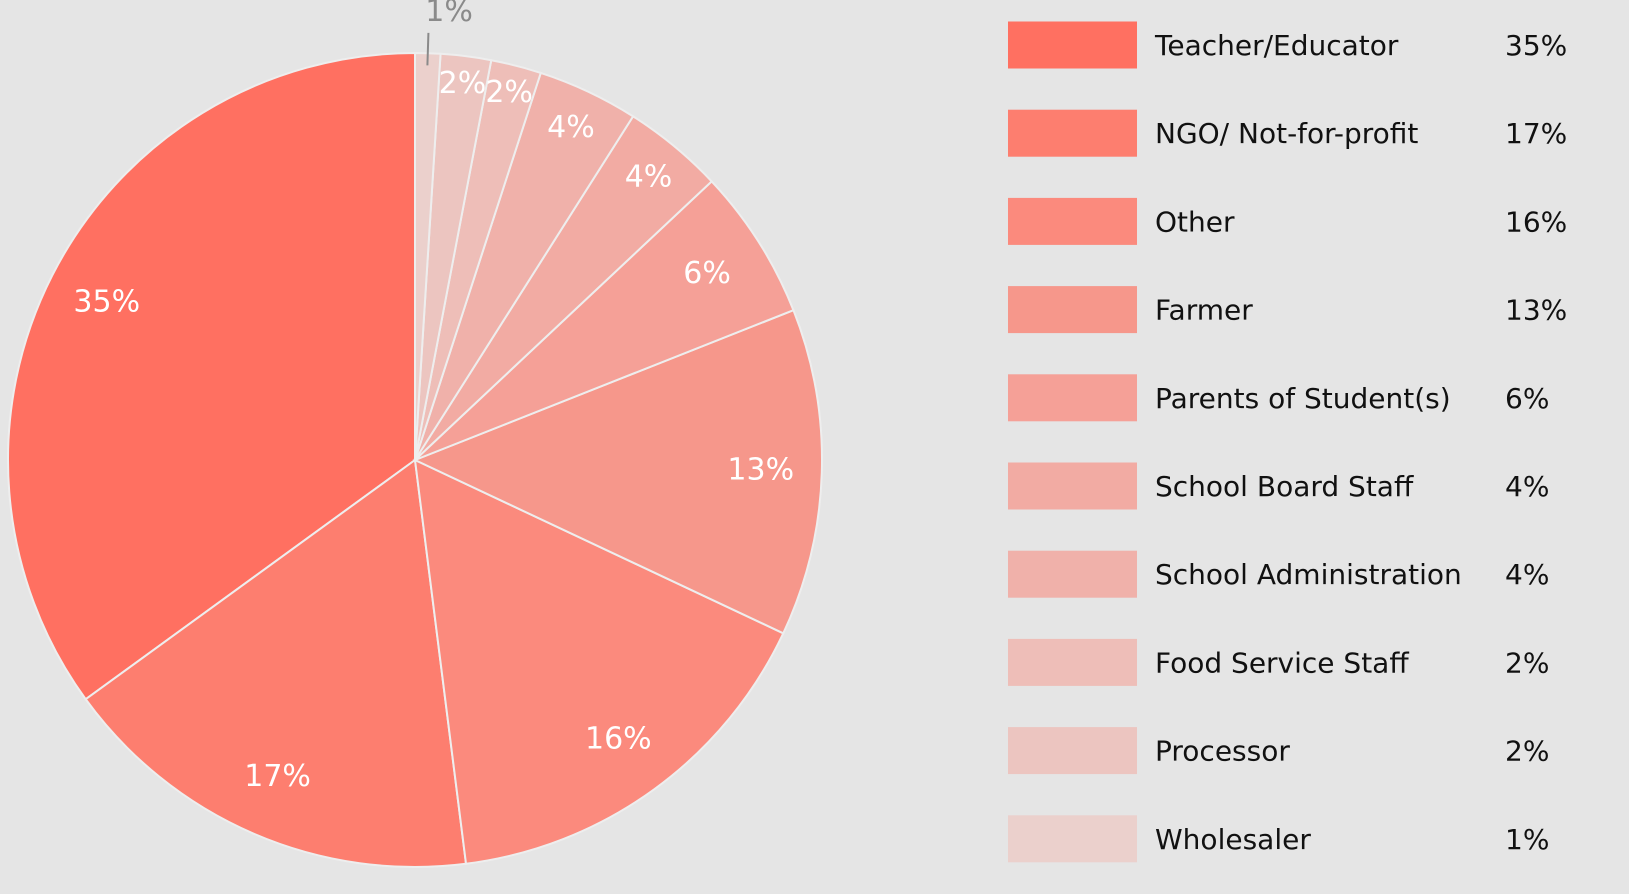 The height and width of the screenshot is (894, 1629). Describe the element at coordinates (428, 49) in the screenshot. I see `leader-line` at that location.